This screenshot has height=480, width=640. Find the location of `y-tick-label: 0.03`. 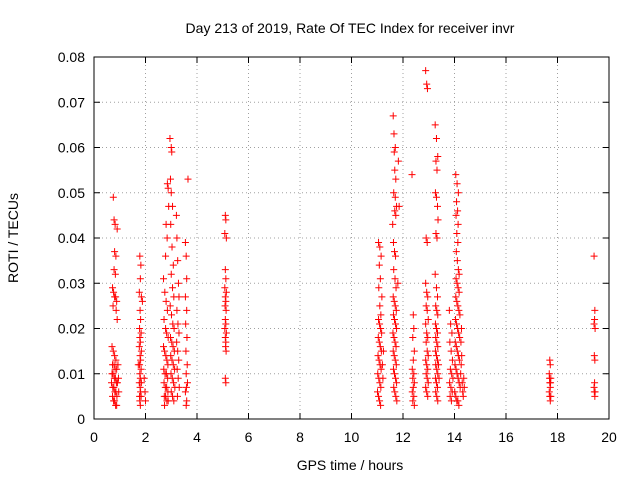

y-tick-label: 0.03 is located at coordinates (71, 283).